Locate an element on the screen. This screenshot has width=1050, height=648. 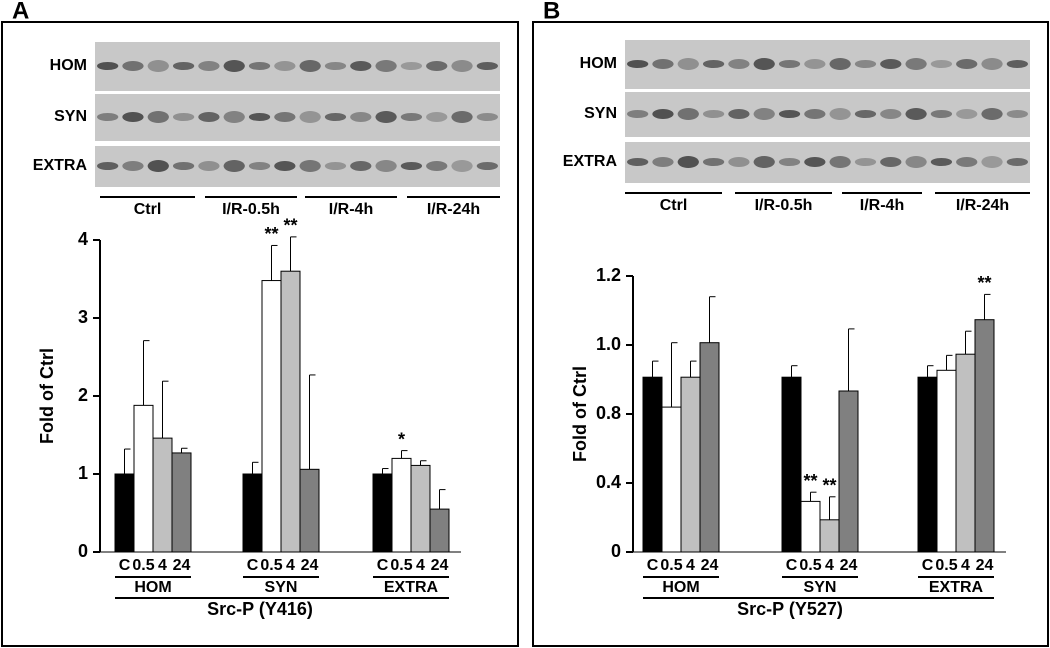
bar-tick-label: 4 is located at coordinates (965, 565).